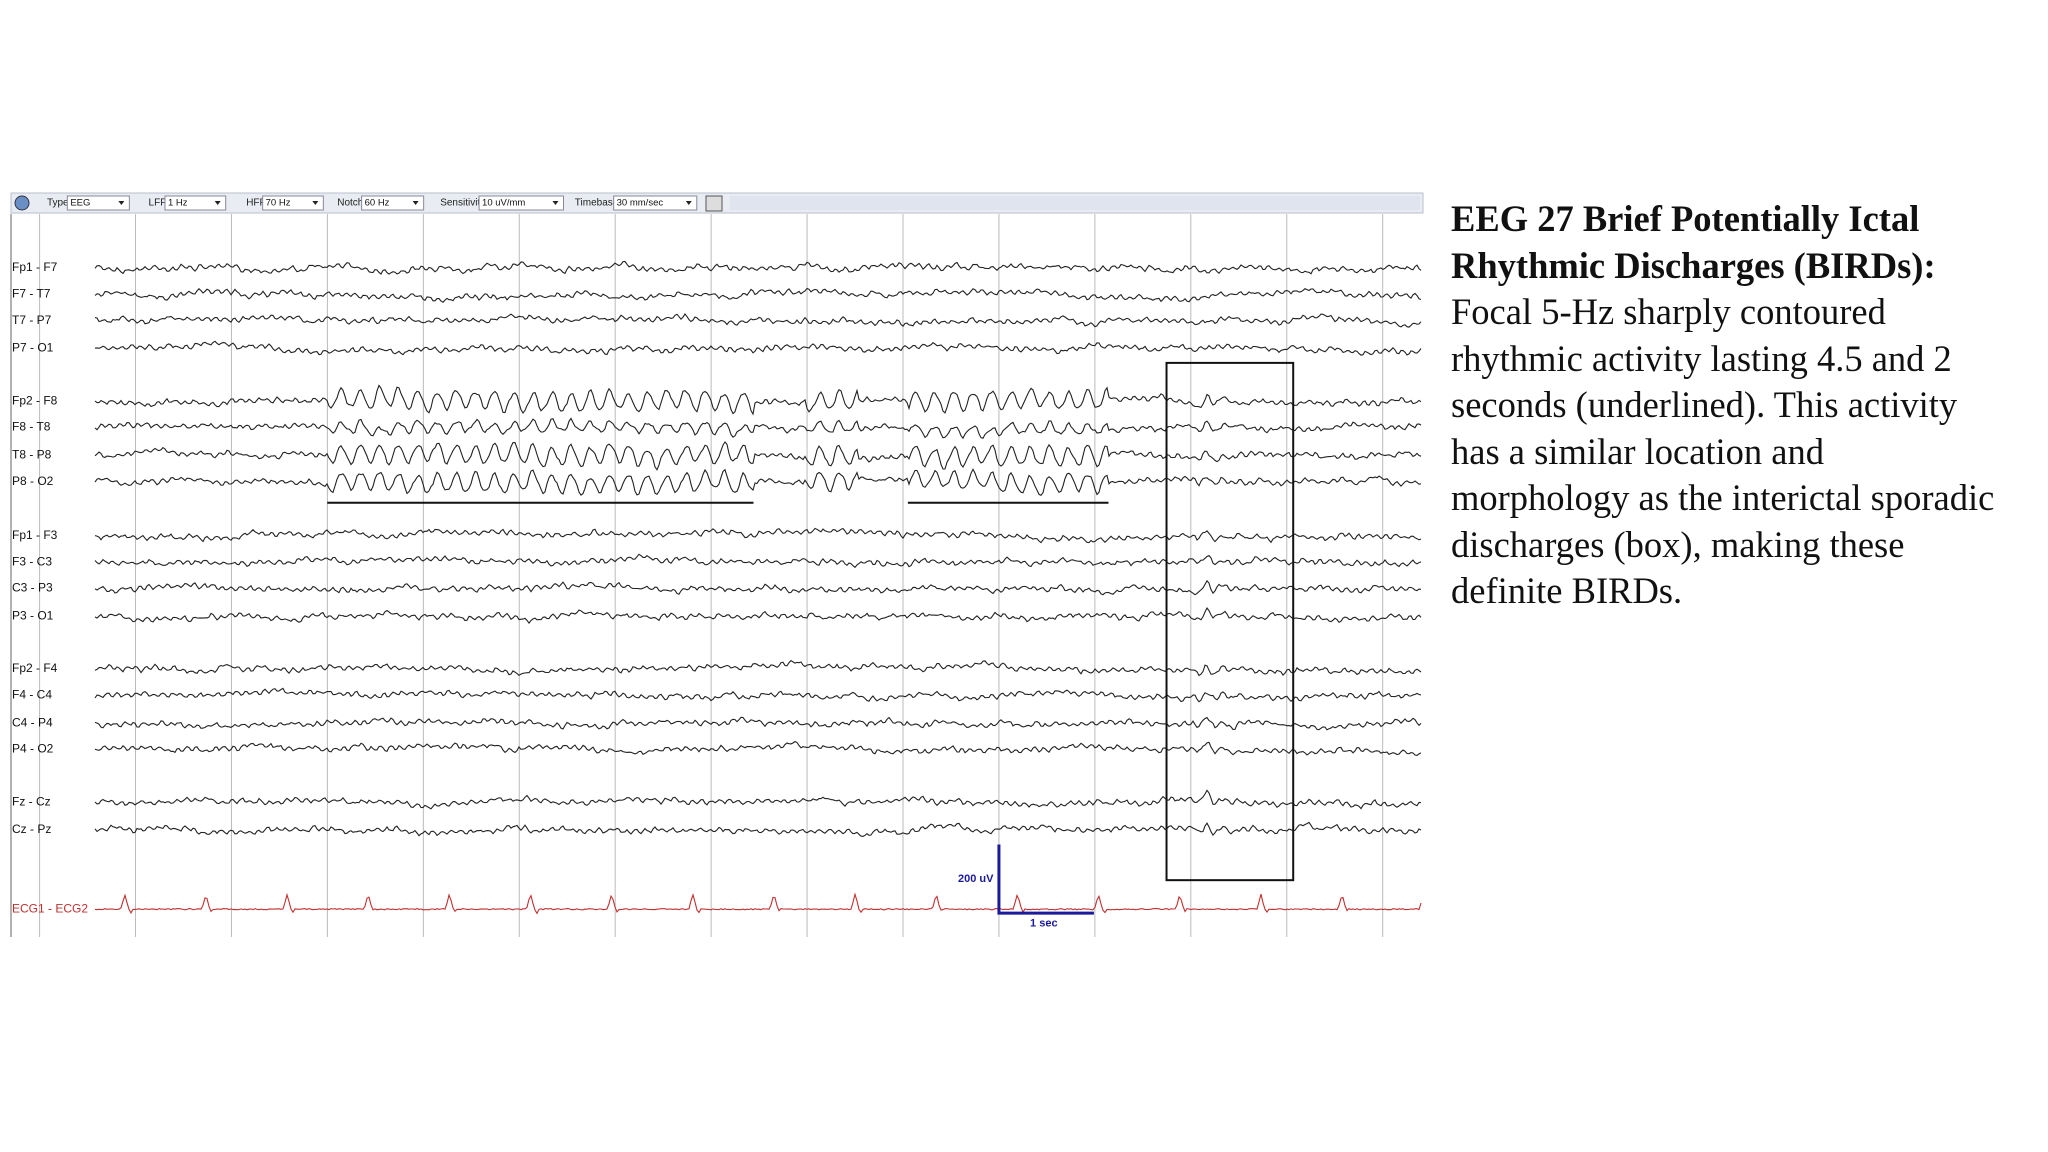 The height and width of the screenshot is (1152, 2048). Describe the element at coordinates (31, 293) in the screenshot. I see `channel-label: F7 - T7` at that location.